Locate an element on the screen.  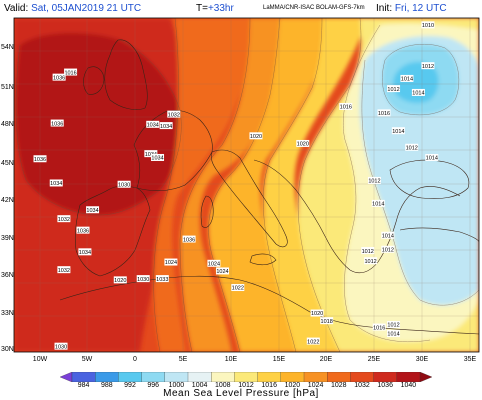
valid-time: Valid: Sat, 05JAN2019 21 UTC is located at coordinates (72, 8).